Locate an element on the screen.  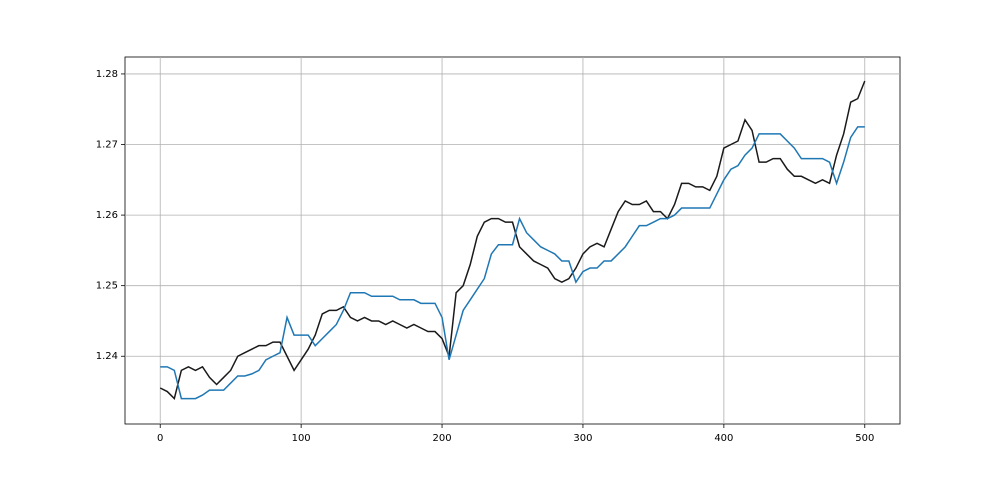
x-tick-label: 100 is located at coordinates (301, 438).